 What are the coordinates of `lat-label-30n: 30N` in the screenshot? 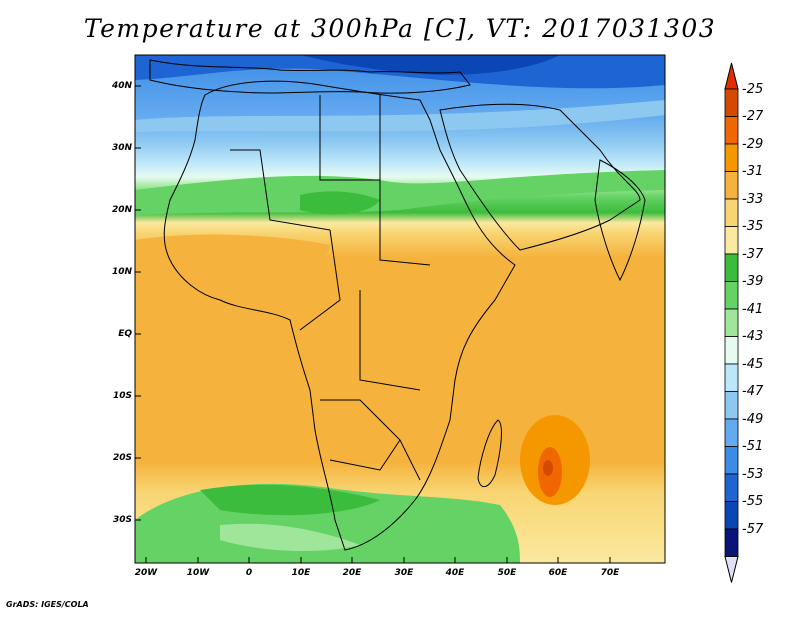 It's located at (121, 148).